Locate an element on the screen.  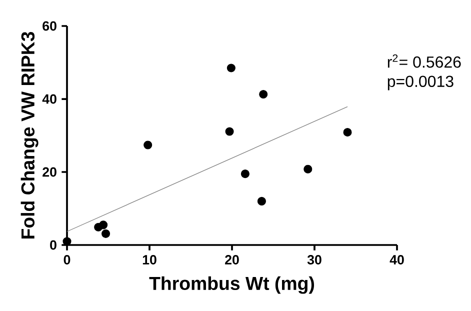
y-axis-title: Fold Change VW RIPK3 is located at coordinates (29, 135).